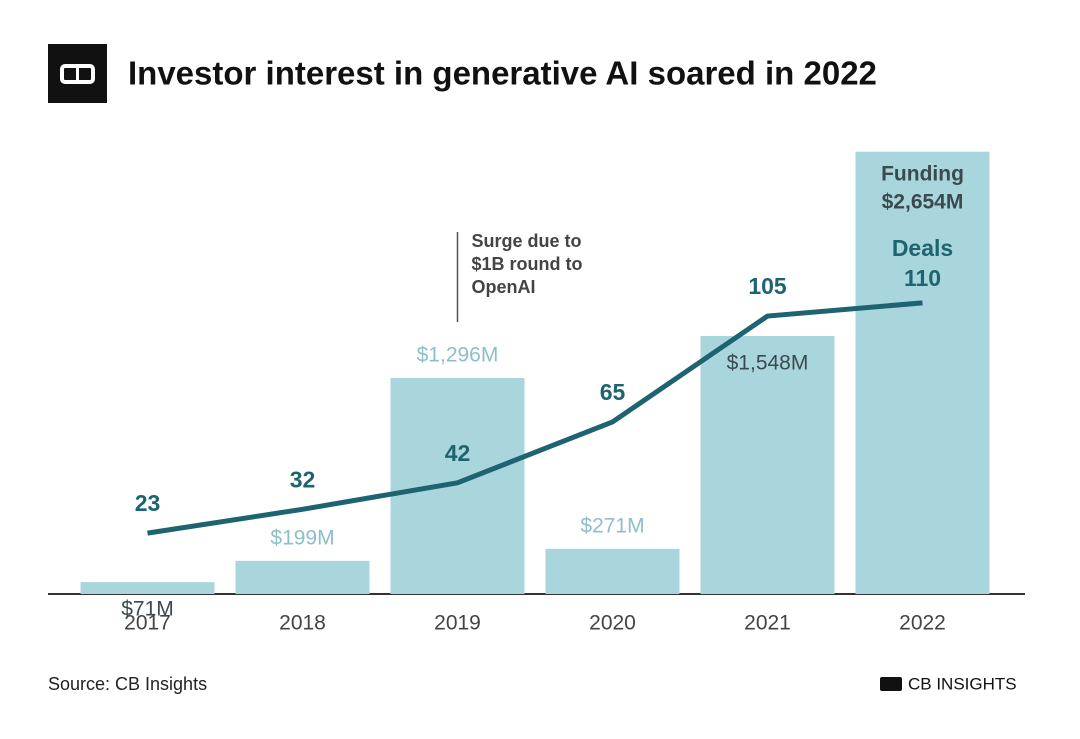  I want to click on line-label: 105, so click(767, 286).